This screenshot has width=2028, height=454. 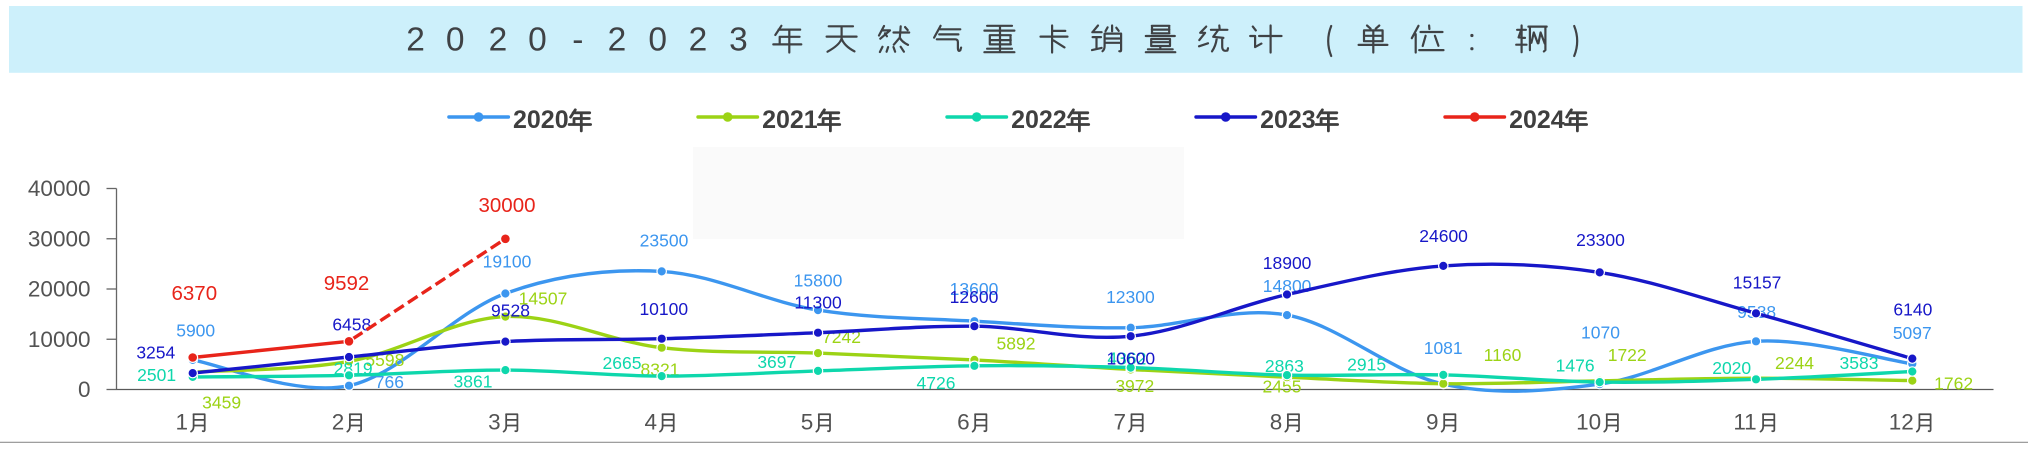 What do you see at coordinates (664, 240) in the screenshot?
I see `svg-text: 23500` at bounding box center [664, 240].